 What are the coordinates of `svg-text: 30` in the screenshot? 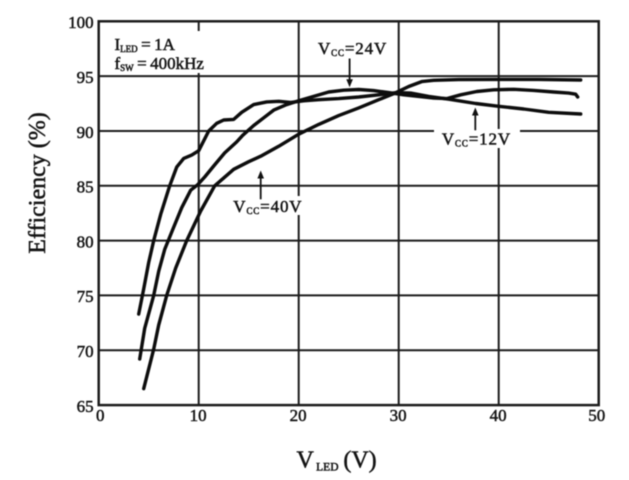 It's located at (398, 415).